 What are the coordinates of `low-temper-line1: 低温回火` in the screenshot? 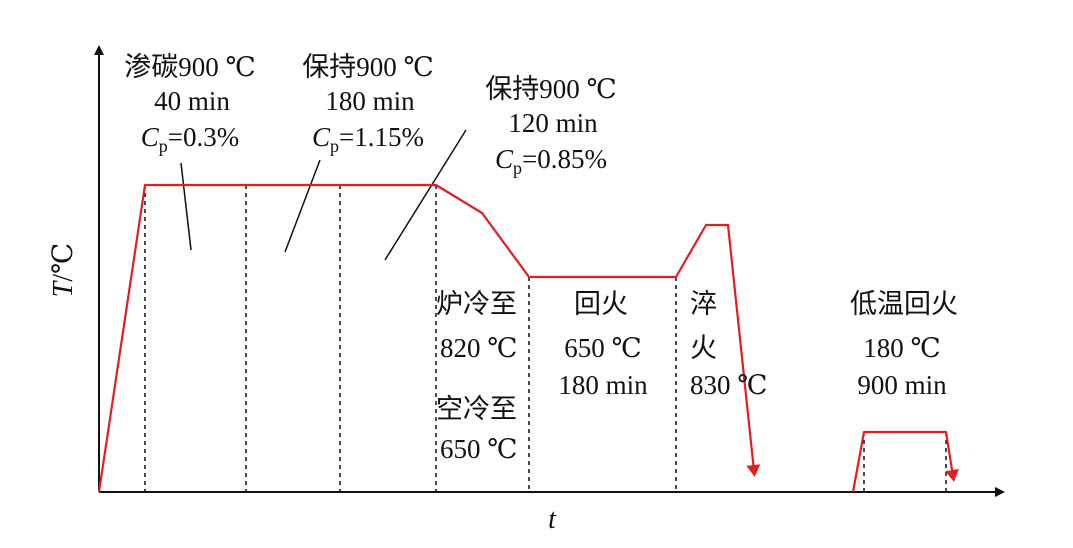 It's located at (904, 304).